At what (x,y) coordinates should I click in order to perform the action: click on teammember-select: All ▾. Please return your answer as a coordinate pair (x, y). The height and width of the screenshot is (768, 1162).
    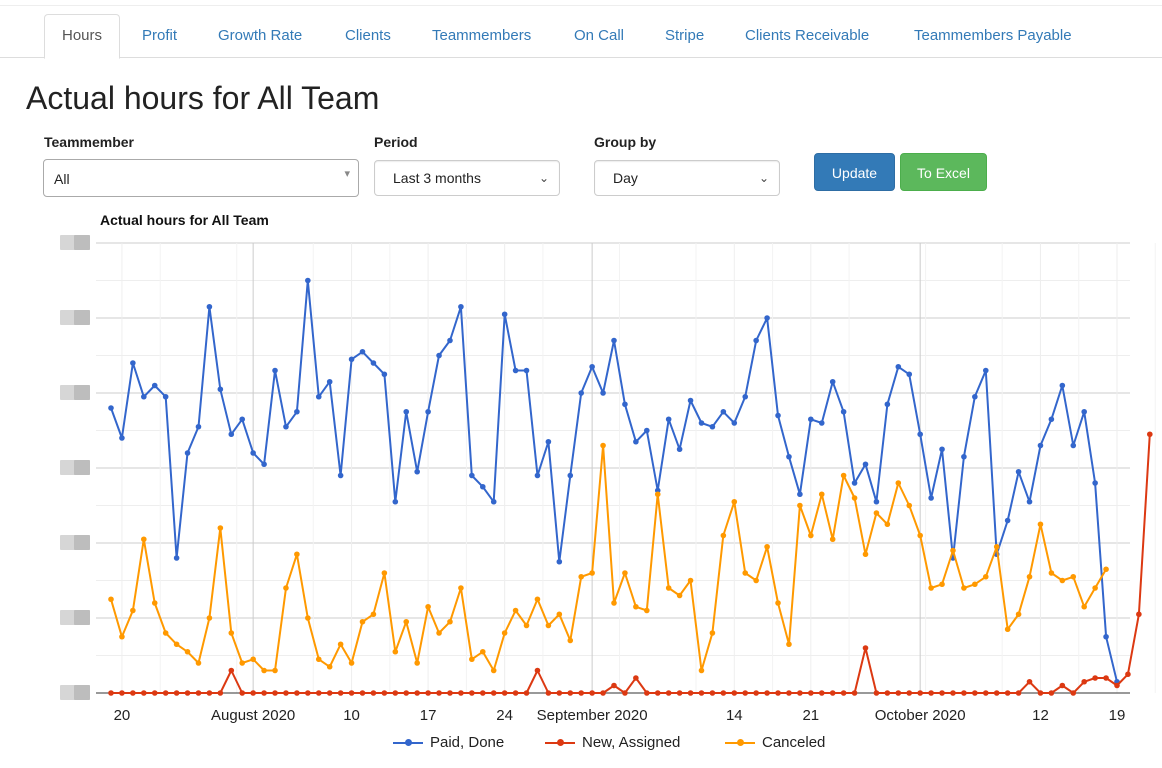
    Looking at the image, I should click on (201, 178).